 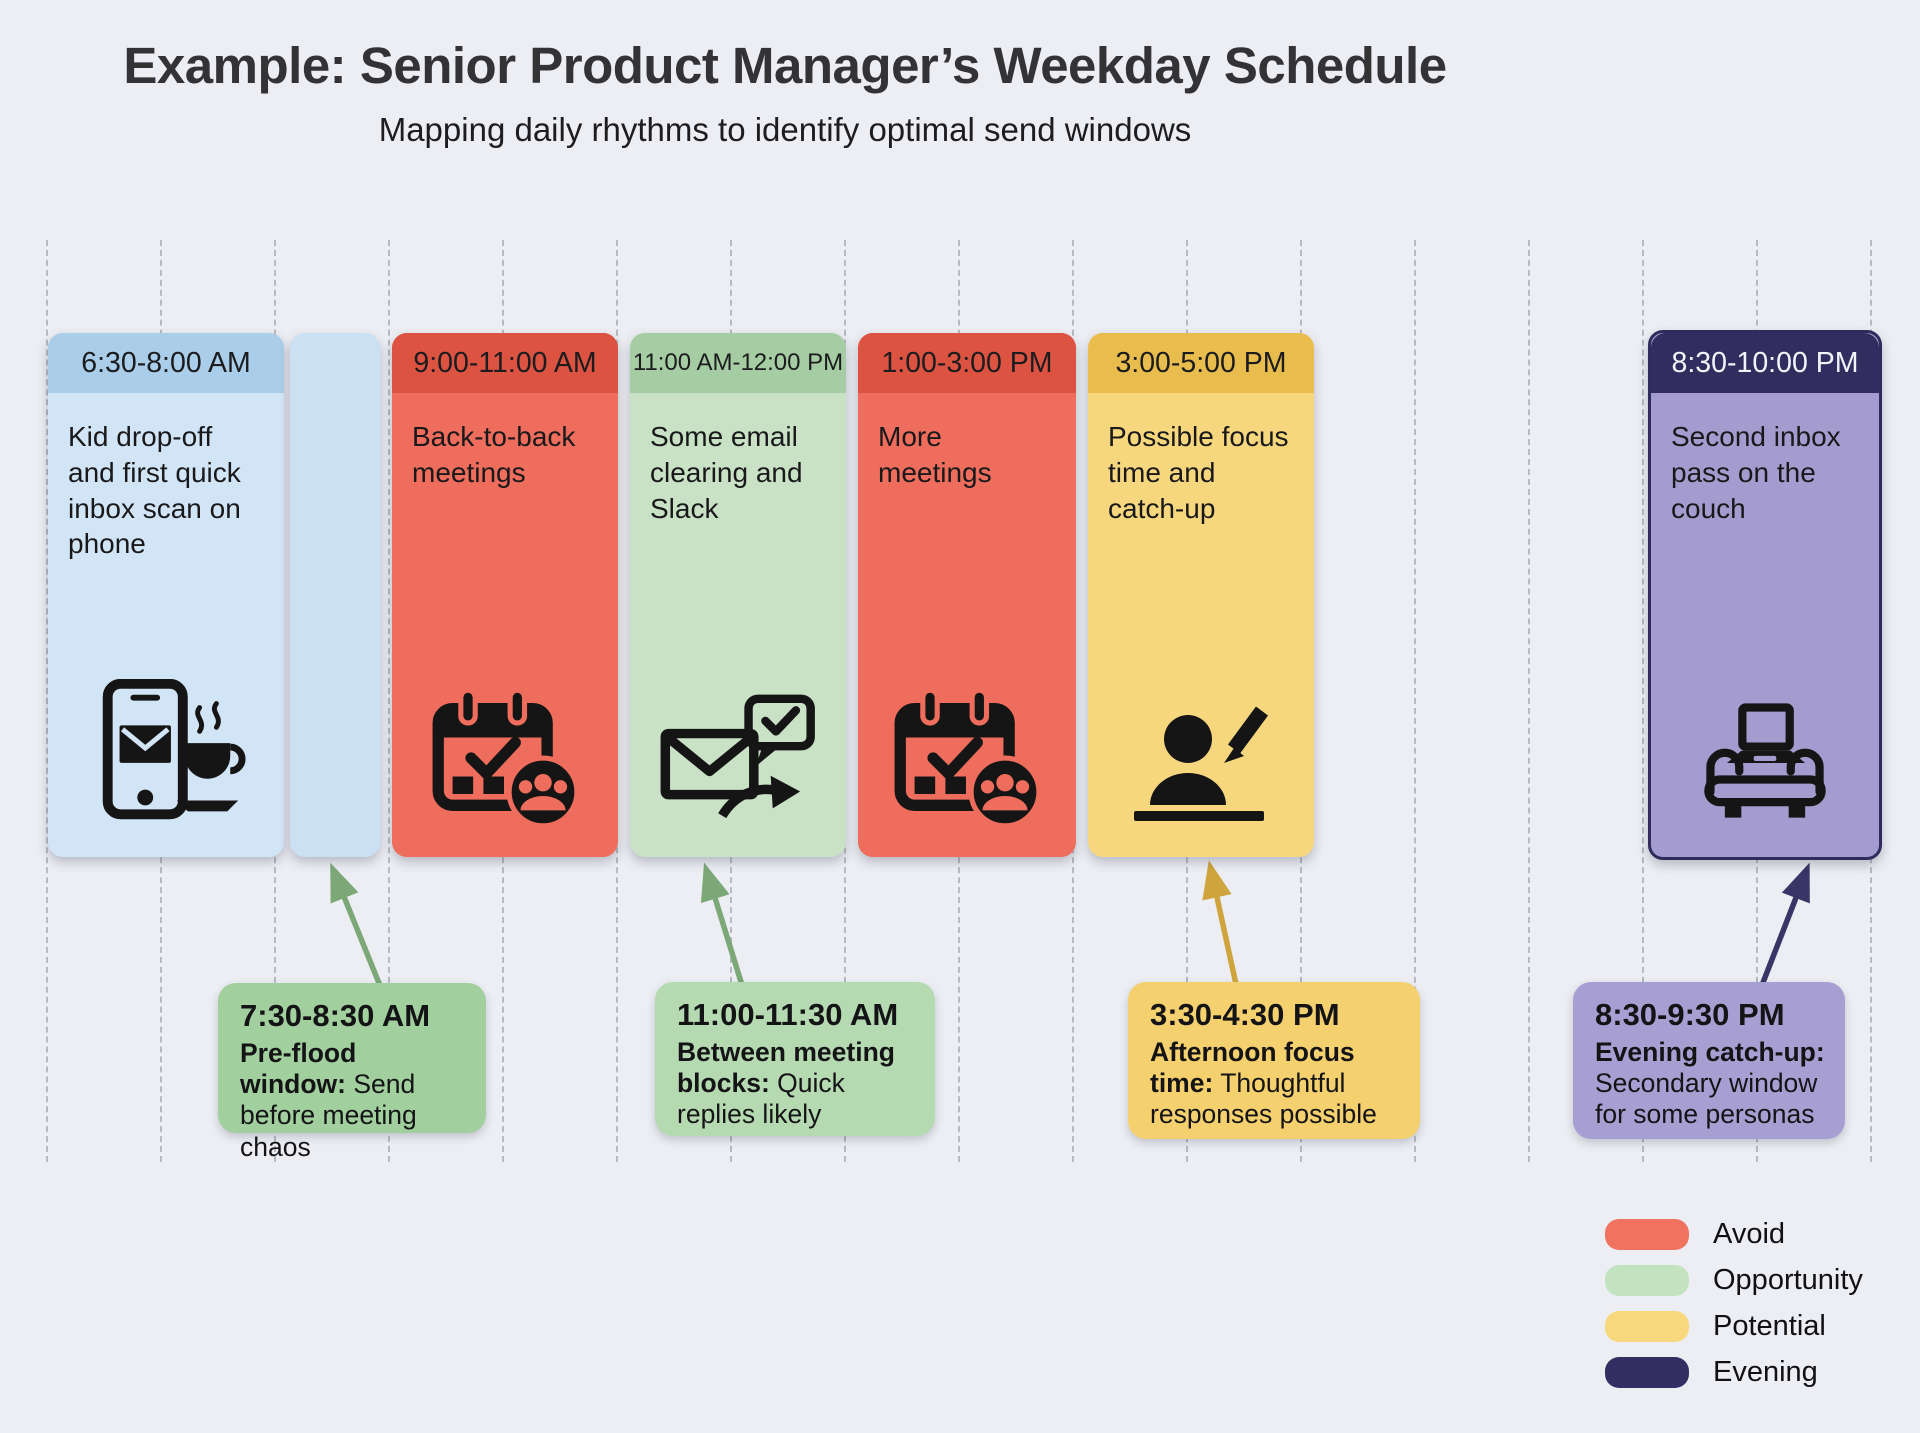 What do you see at coordinates (1710, 1051) in the screenshot?
I see `callout-lead: Evening catch-up:` at bounding box center [1710, 1051].